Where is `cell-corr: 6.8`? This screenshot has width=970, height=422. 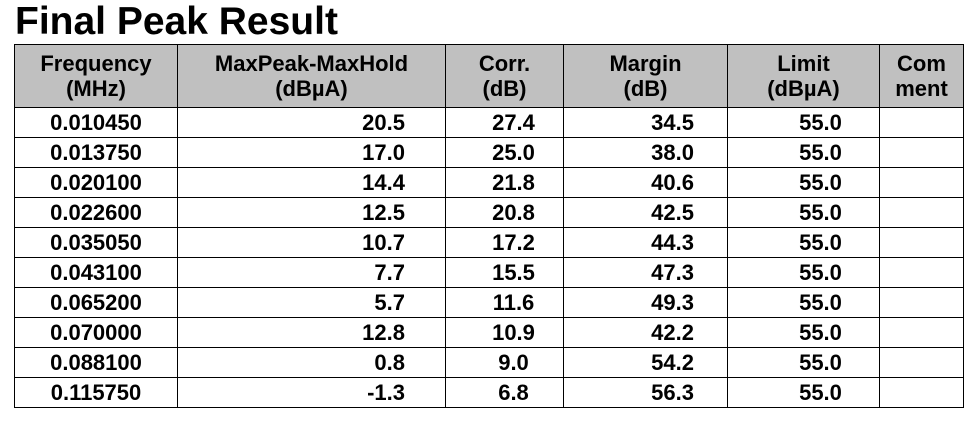
cell-corr: 6.8 is located at coordinates (504, 392).